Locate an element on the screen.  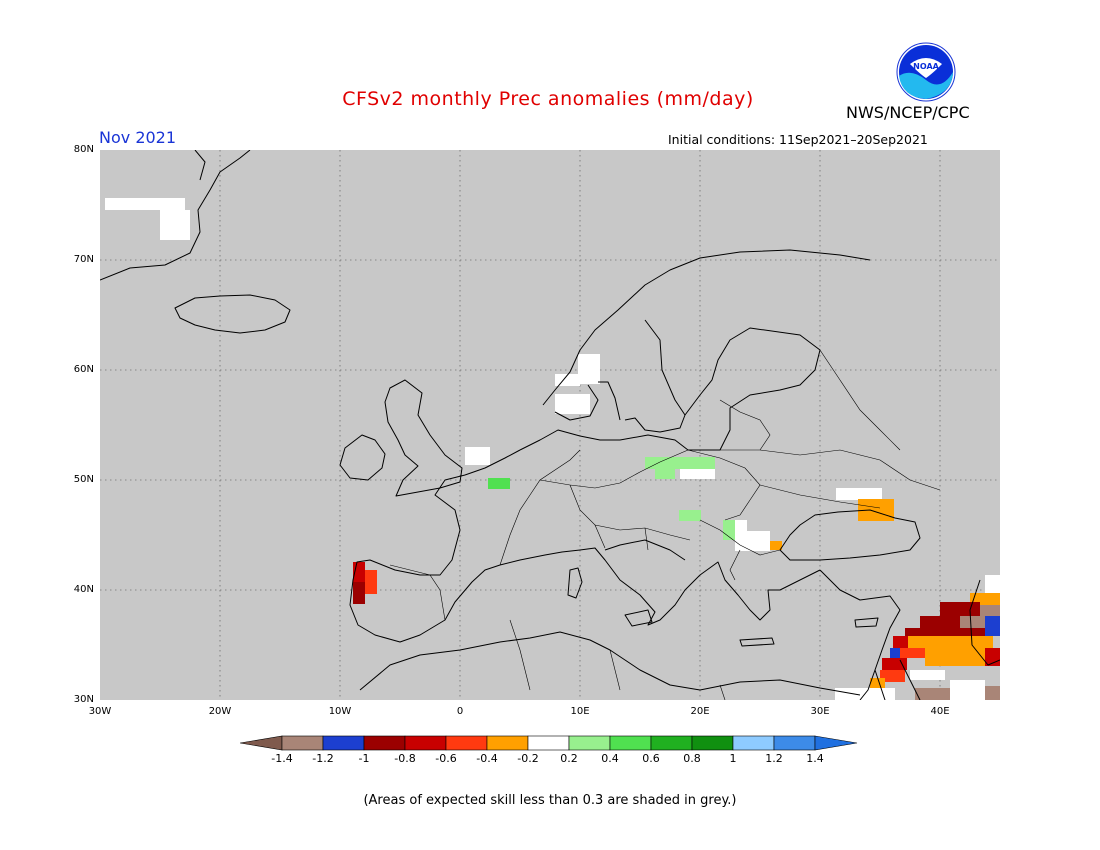
colorbar-arrow-right is located at coordinates (836, 743).